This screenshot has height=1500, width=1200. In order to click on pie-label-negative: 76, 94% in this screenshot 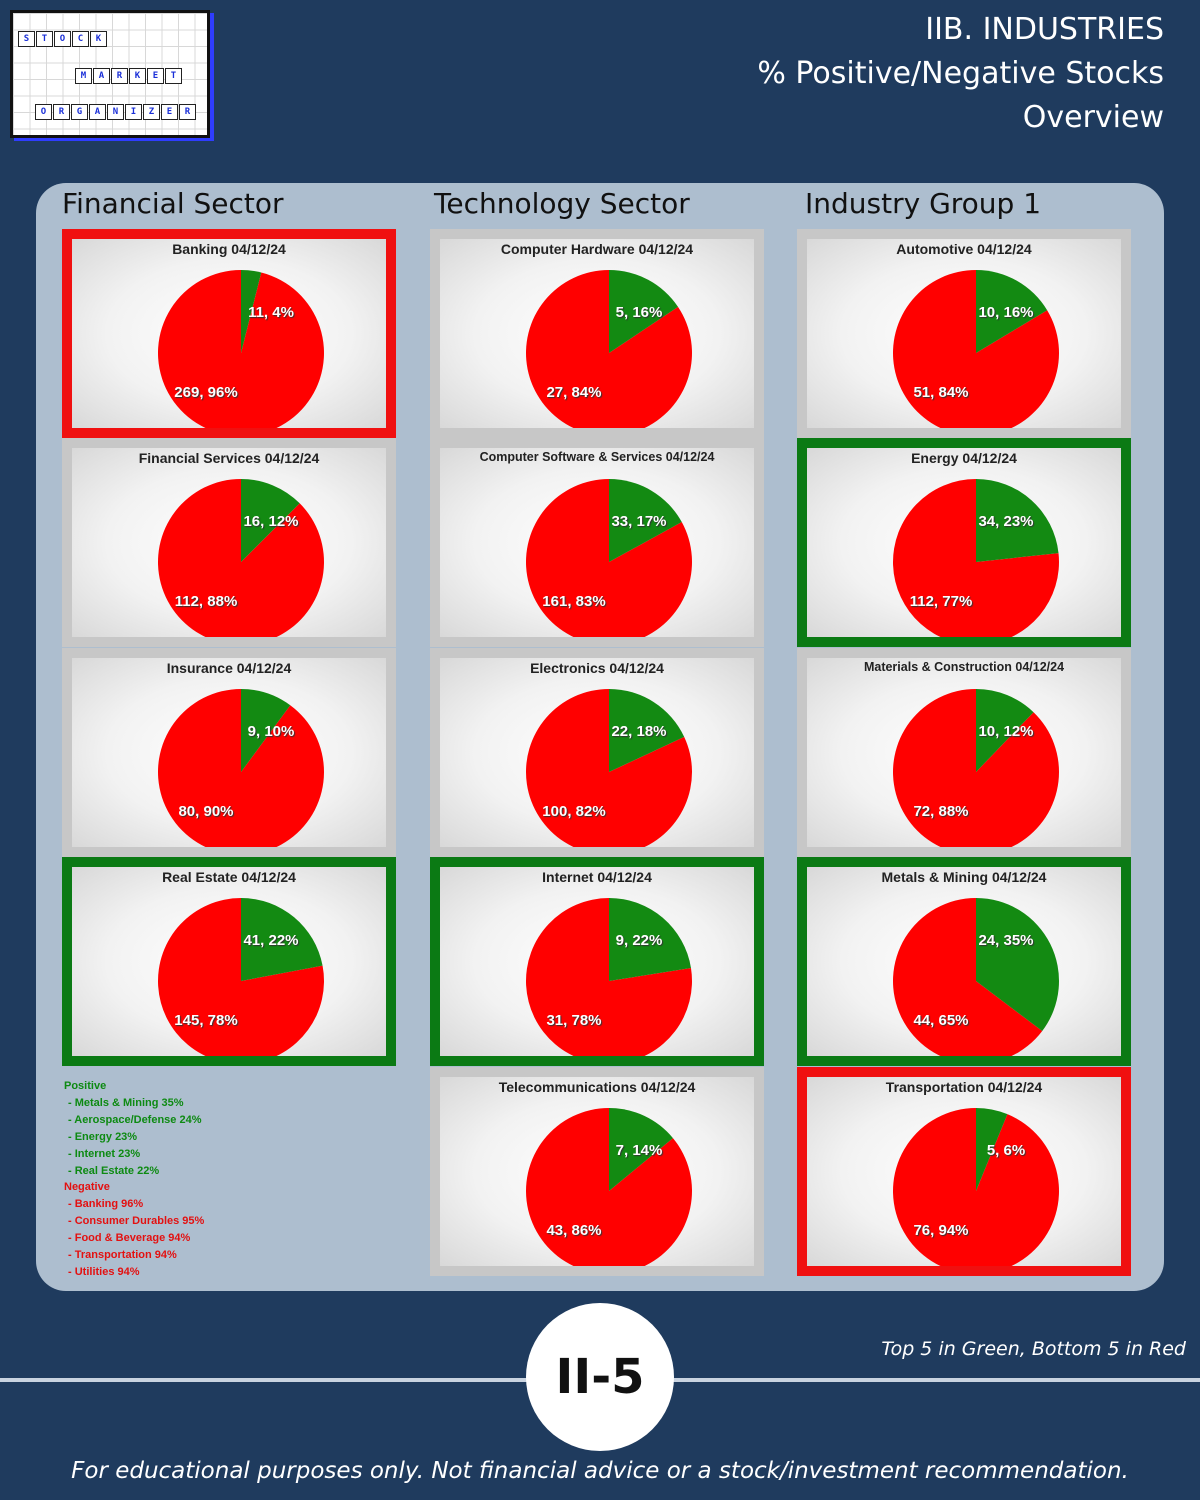, I will do `click(941, 1230)`.